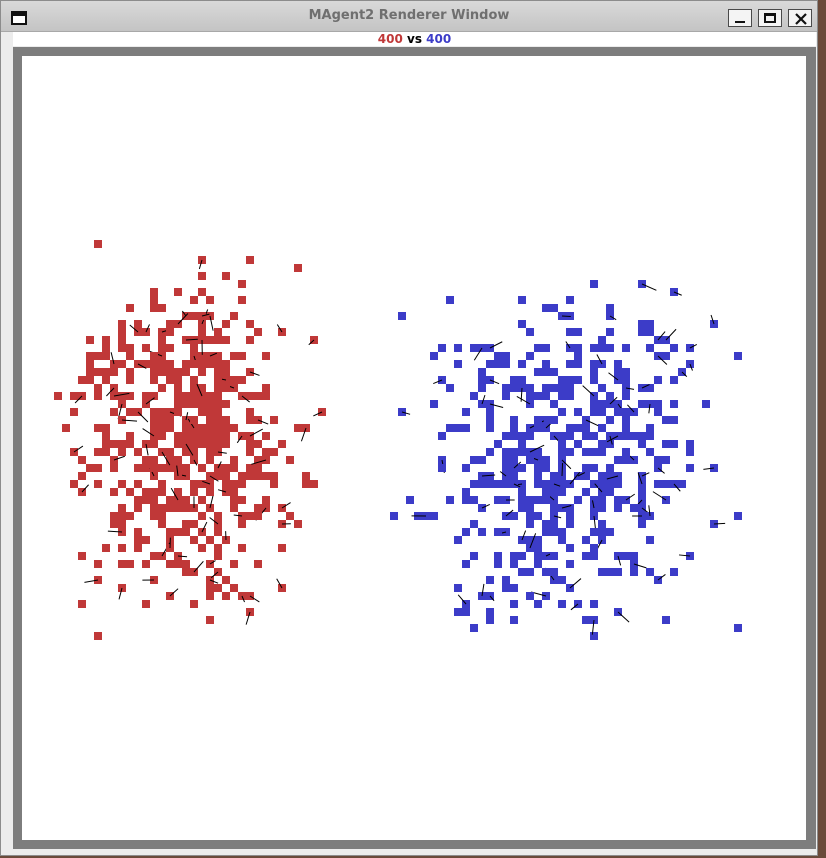  I want to click on maximize-button, so click(770, 18).